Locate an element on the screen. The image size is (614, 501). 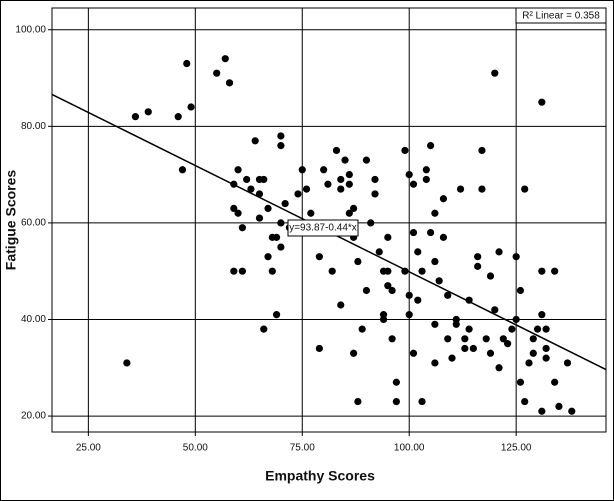
y-axis-title: Fatigue Scores is located at coordinates (11, 220).